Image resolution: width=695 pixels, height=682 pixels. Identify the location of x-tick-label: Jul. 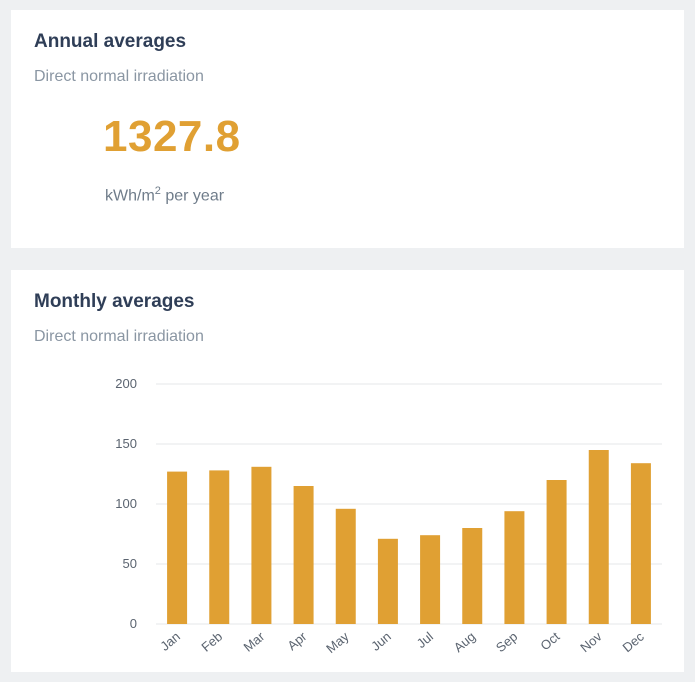
(425, 640).